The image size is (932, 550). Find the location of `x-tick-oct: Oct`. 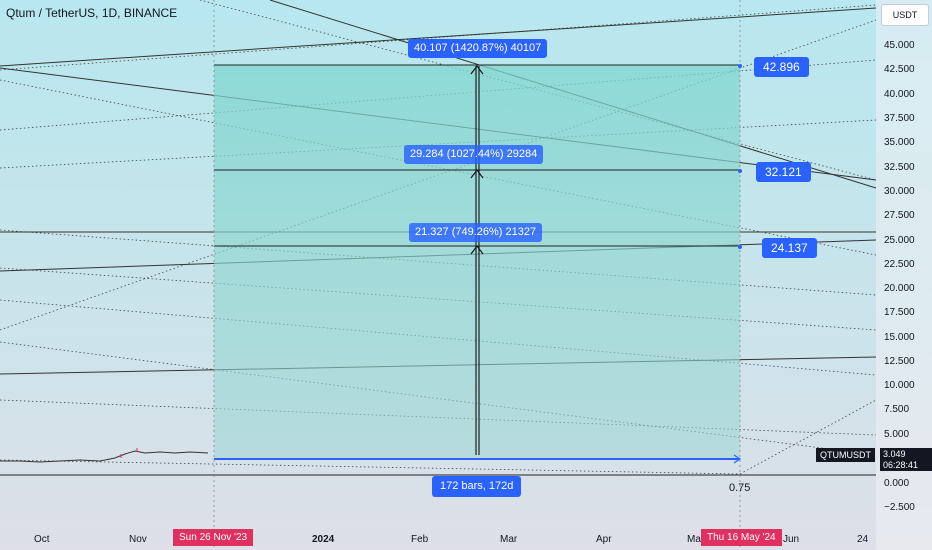

x-tick-oct: Oct is located at coordinates (42, 539).